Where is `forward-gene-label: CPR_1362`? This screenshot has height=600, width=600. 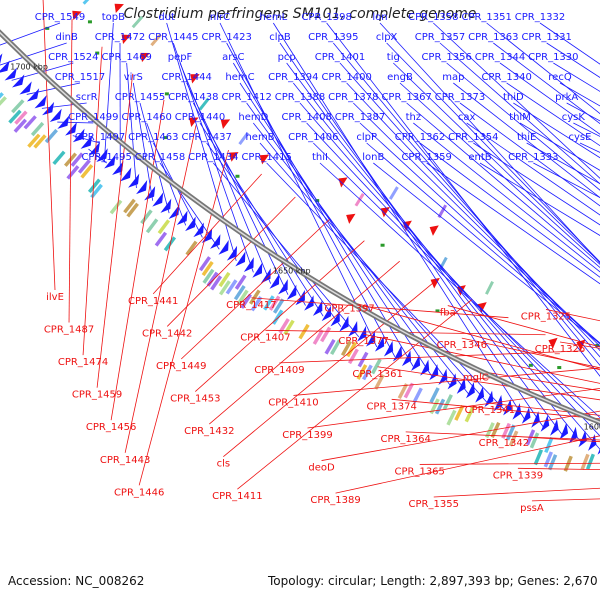 forward-gene-label: CPR_1362 is located at coordinates (420, 137).